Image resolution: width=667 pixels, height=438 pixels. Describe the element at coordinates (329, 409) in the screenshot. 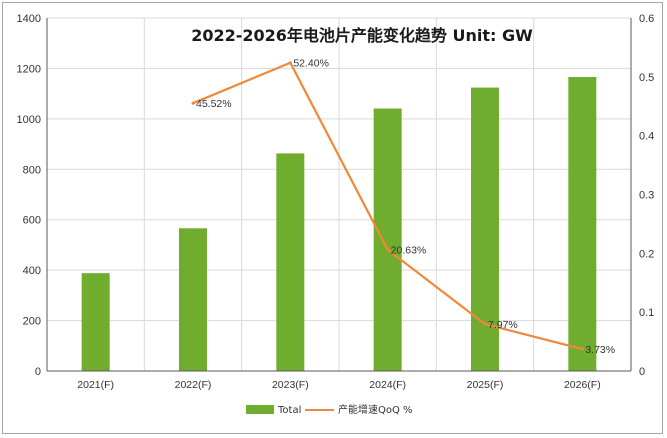

I see `legend: Total 产能增速QoQ %` at that location.